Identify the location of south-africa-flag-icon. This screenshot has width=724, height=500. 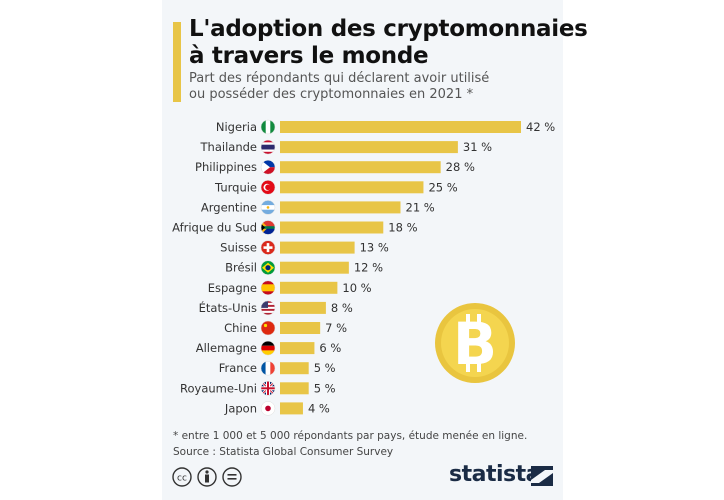
(268, 227).